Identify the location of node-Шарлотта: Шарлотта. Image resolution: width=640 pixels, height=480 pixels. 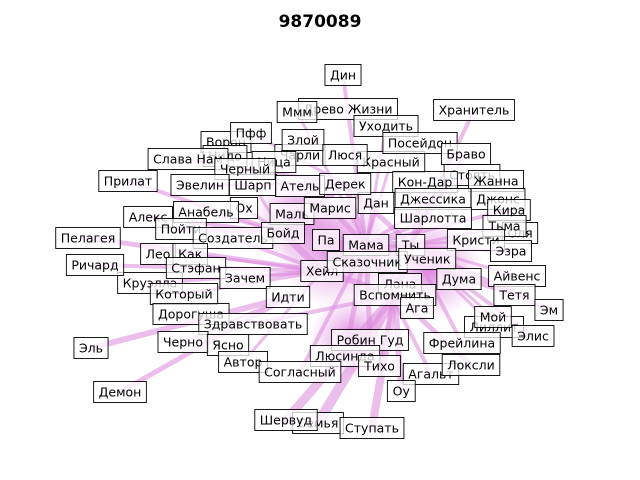
(433, 218).